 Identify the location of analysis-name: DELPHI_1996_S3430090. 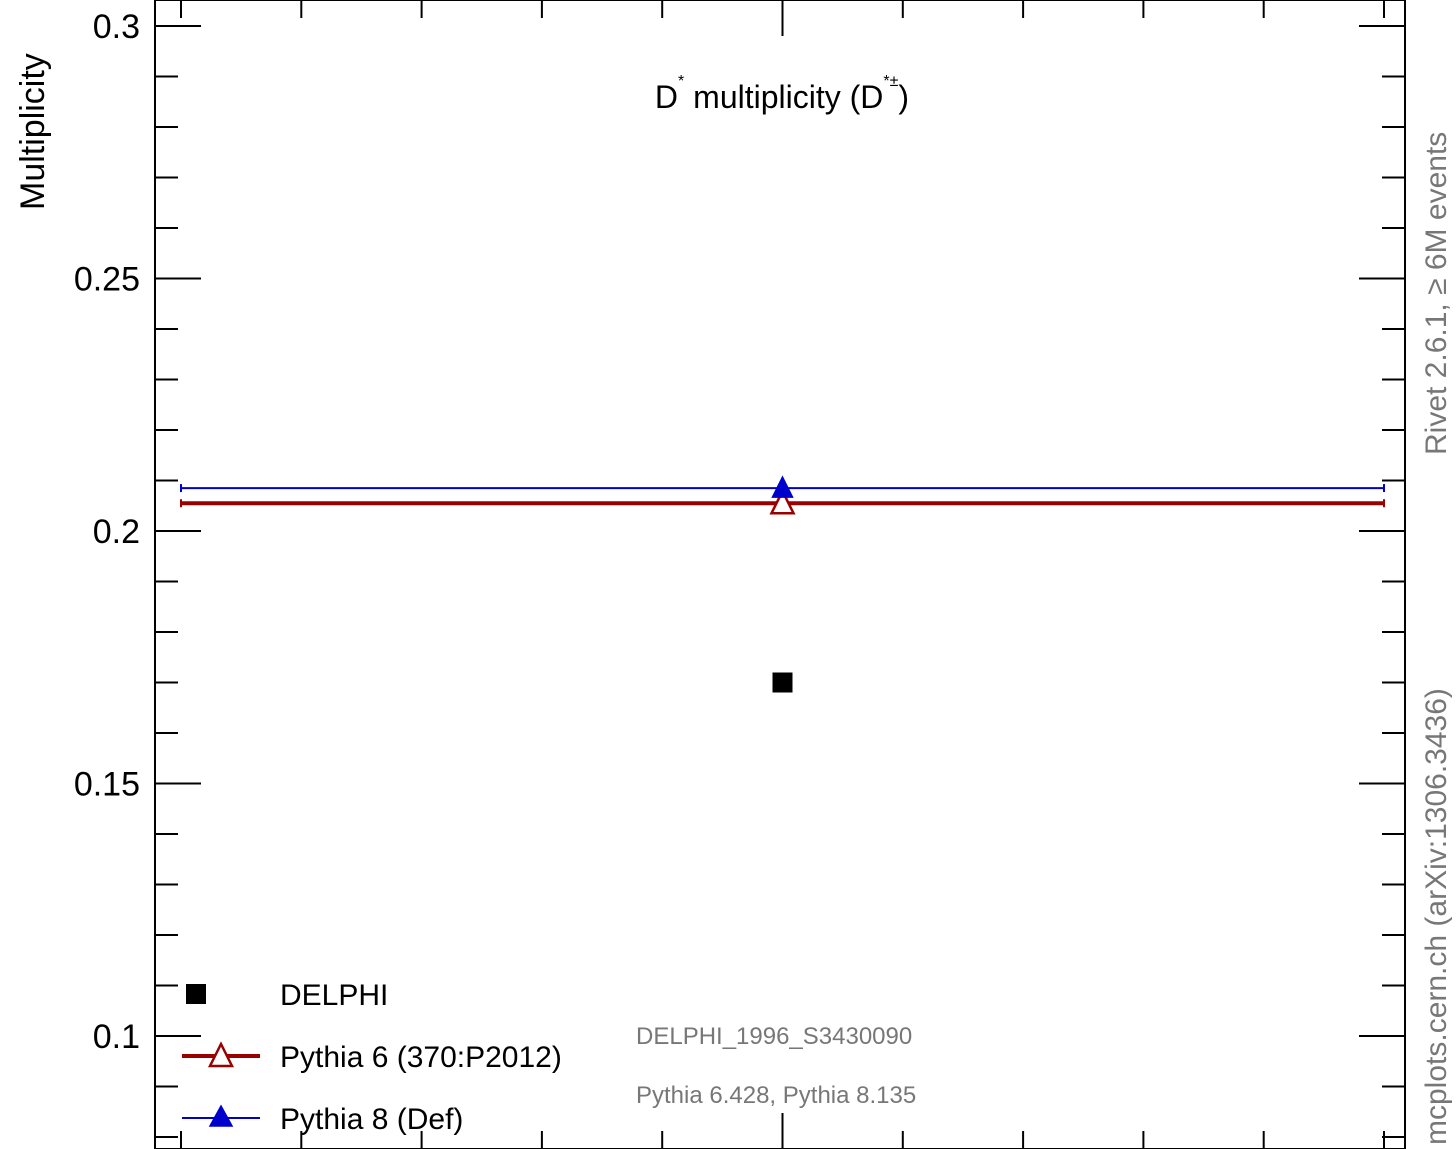
(774, 1036).